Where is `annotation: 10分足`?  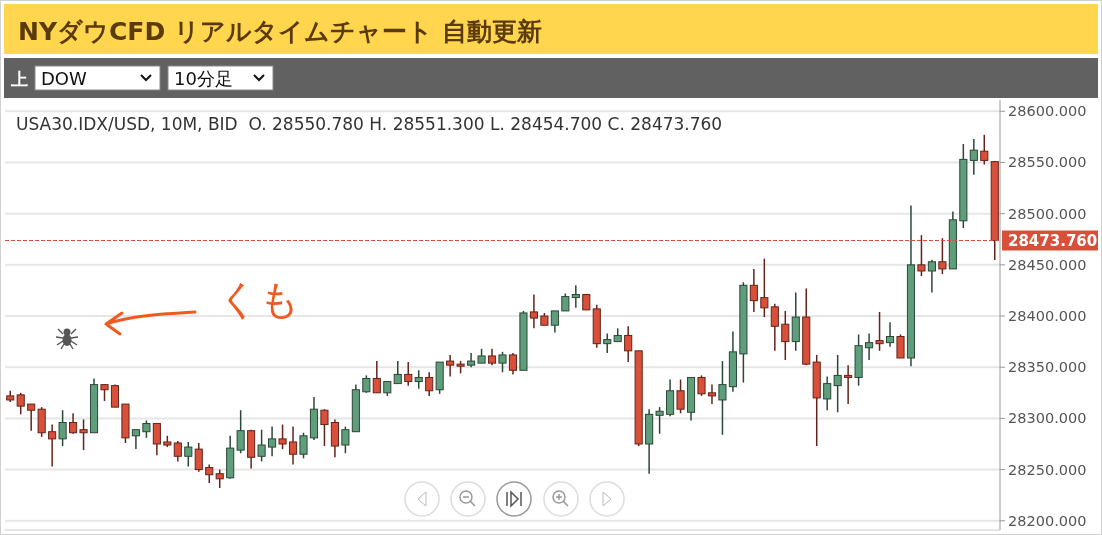 annotation: 10分足 is located at coordinates (203, 78).